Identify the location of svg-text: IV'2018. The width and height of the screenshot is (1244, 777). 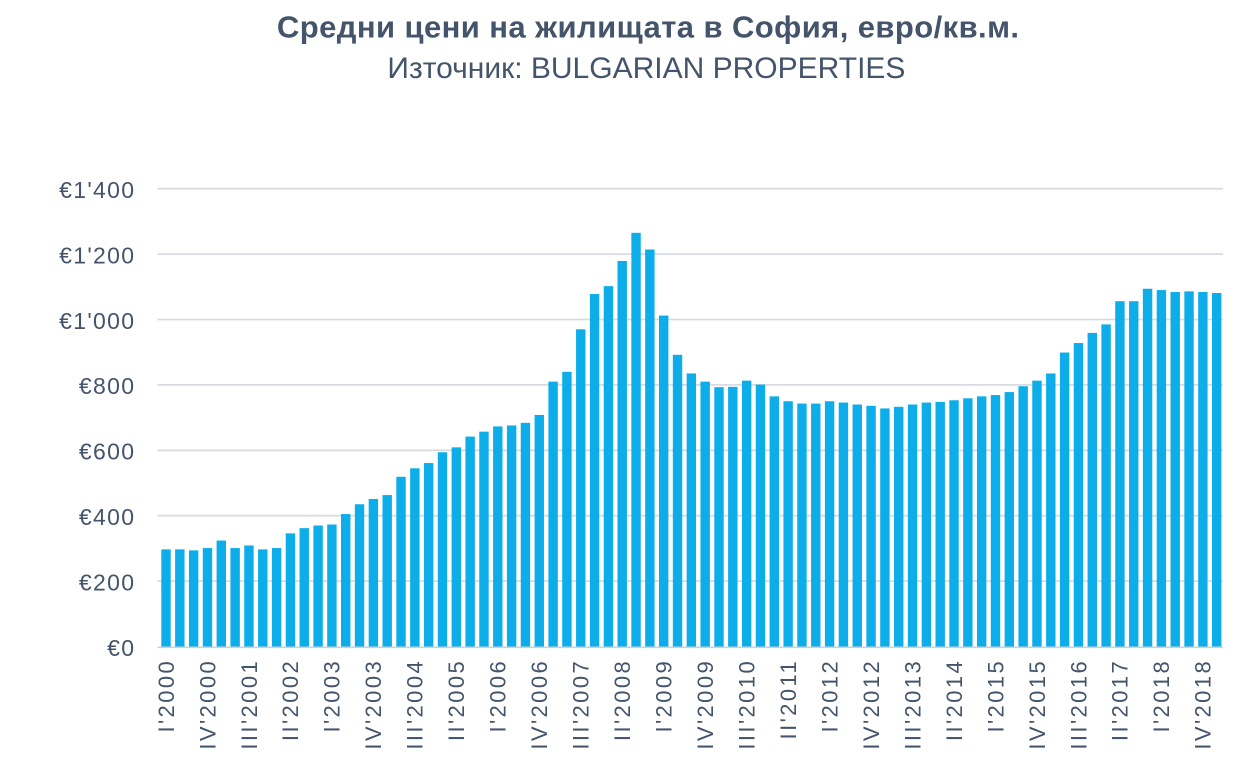
(1203, 704).